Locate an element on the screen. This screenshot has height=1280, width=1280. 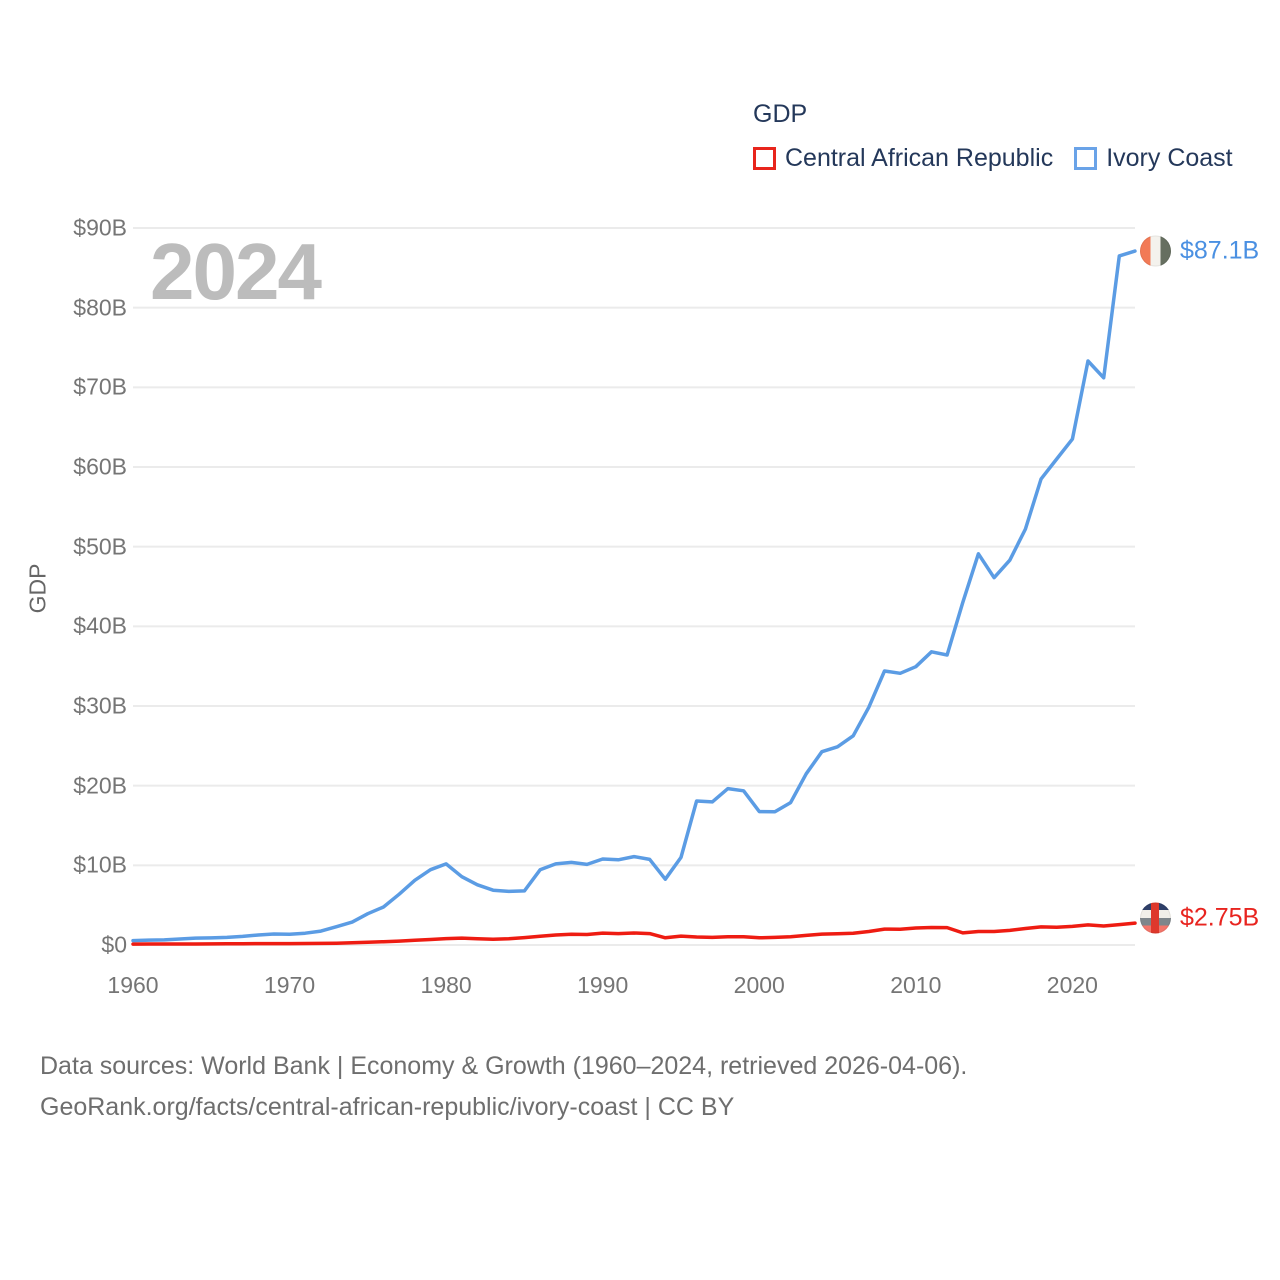
x-tick-label: 1980 is located at coordinates (446, 985).